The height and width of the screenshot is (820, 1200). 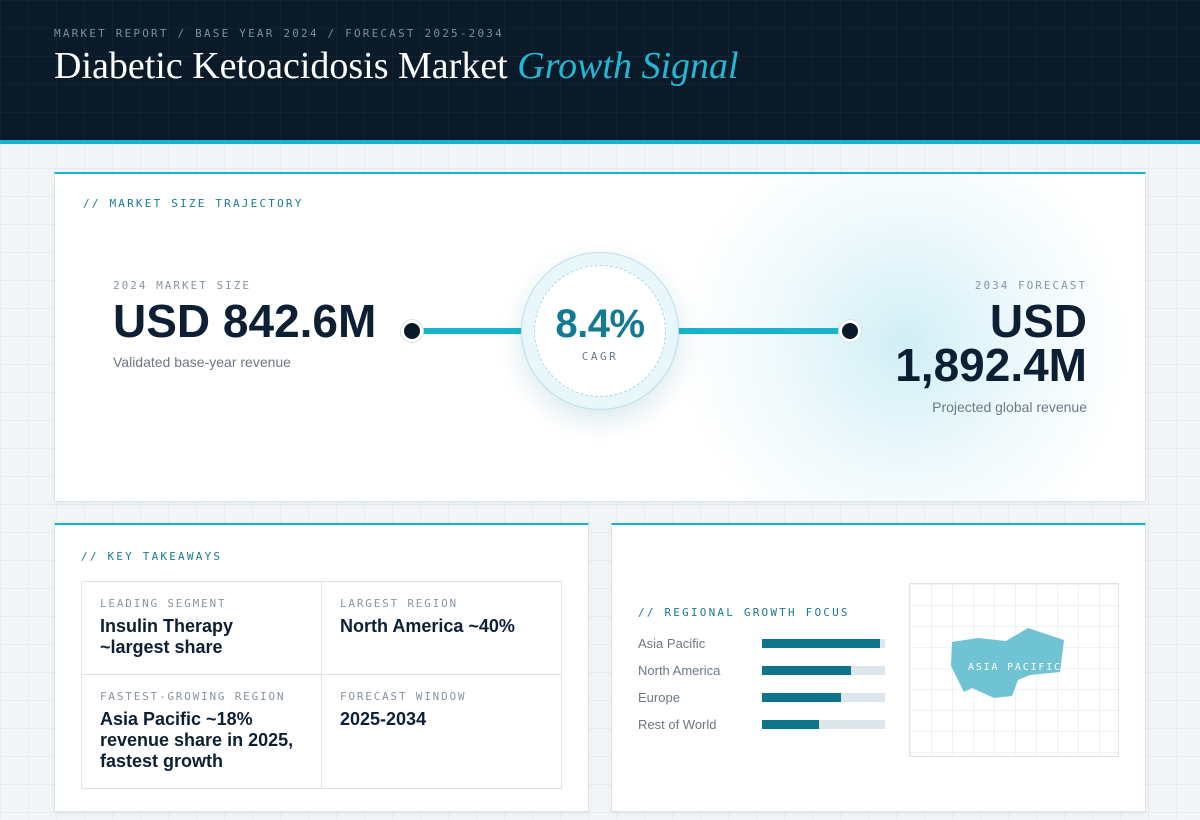 What do you see at coordinates (412, 331) in the screenshot?
I see `start-point-marker` at bounding box center [412, 331].